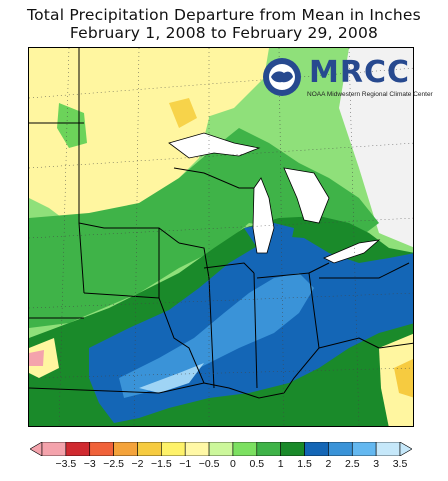 Image resolution: width=448 pixels, height=481 pixels. Describe the element at coordinates (161, 464) in the screenshot. I see `legend-tick-label: −1.5` at that location.